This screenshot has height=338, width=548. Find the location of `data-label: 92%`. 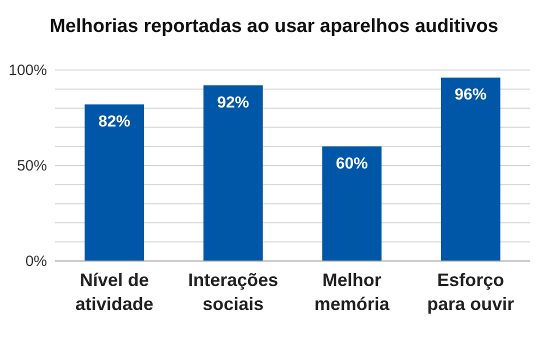

data-label: 92% is located at coordinates (233, 103).